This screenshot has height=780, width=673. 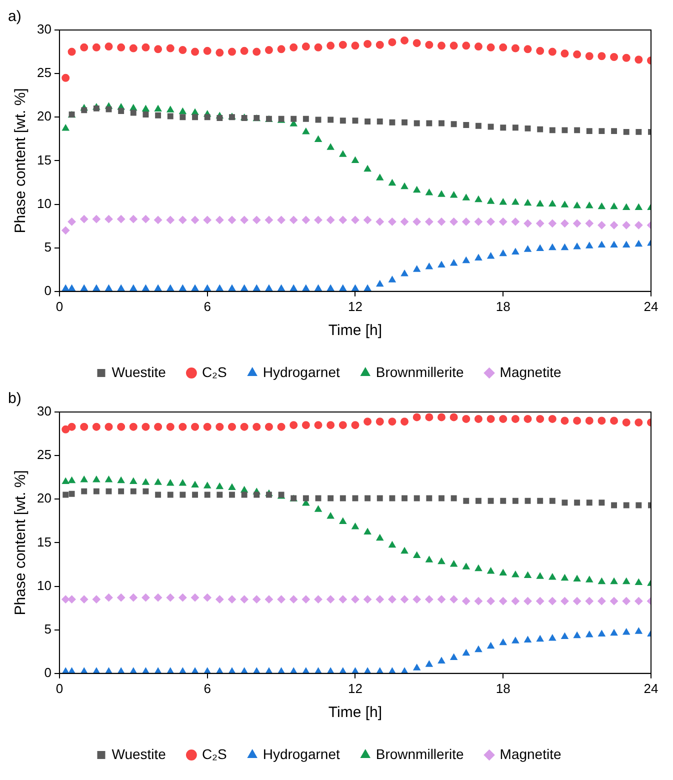 I want to click on chart-title: a), so click(x=15, y=17).